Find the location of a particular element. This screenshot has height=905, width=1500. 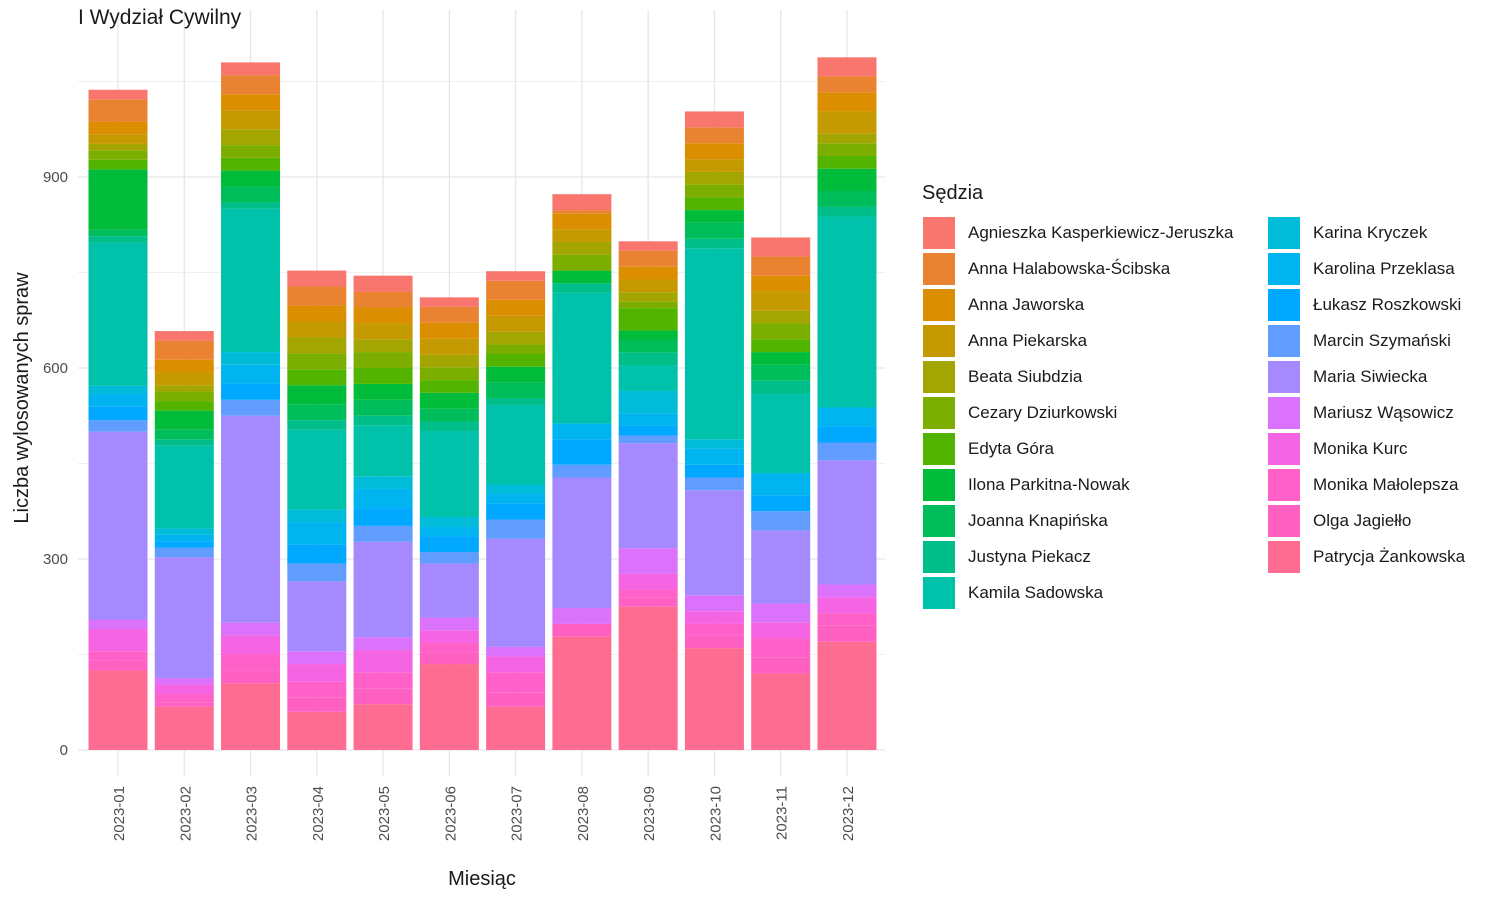

y-axis-title: Liczba wylosowanych spraw is located at coordinates (22, 398).